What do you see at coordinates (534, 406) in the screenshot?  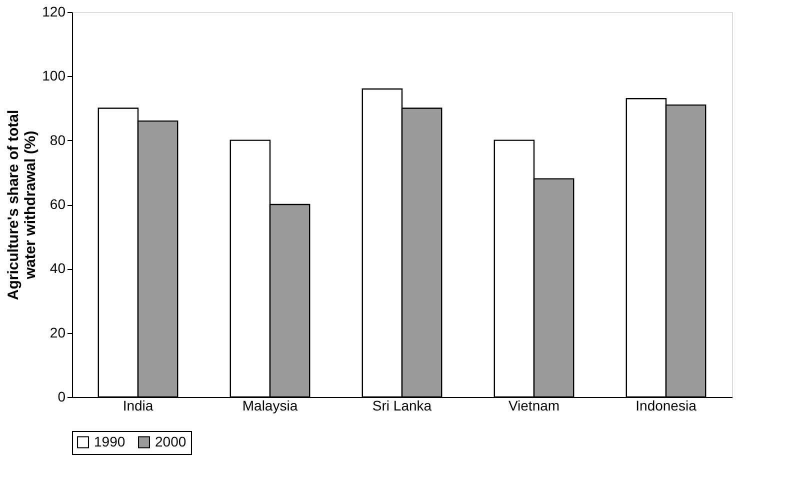 I see `x-tick-label: Vietnam` at bounding box center [534, 406].